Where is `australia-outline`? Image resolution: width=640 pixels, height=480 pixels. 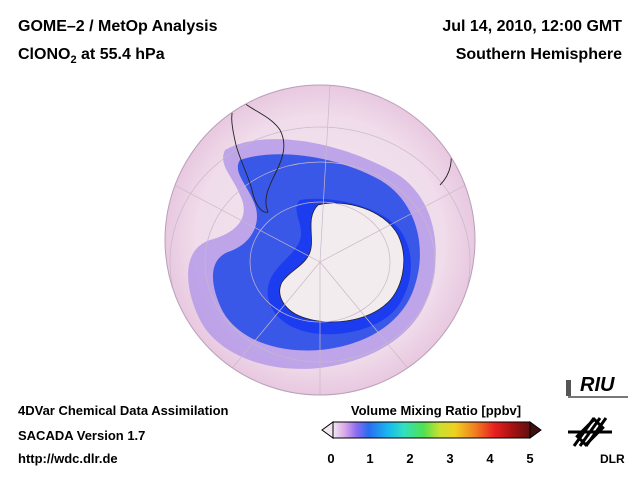
australia-outline is located at coordinates (225, 381).